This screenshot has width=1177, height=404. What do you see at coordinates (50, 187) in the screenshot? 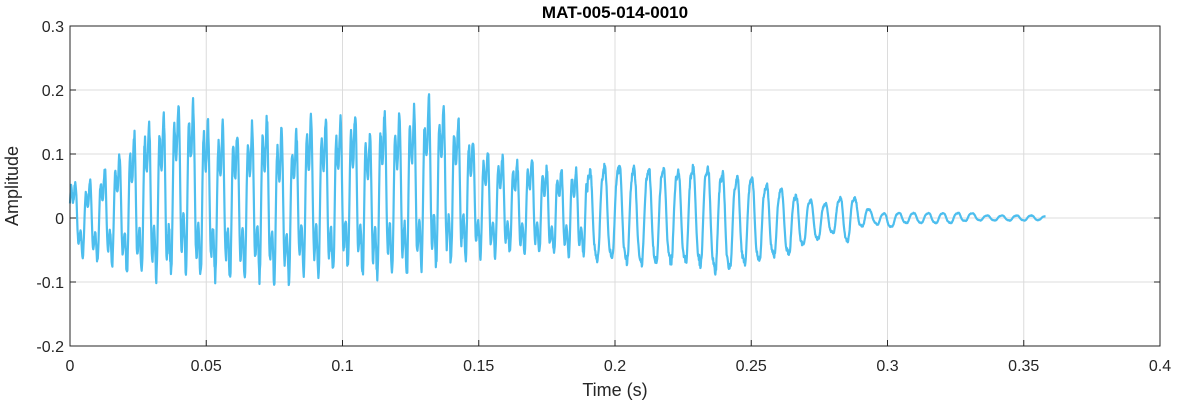
I see `y-tick-labels: -0.2 -0.1 0 0.1 0.2 0.3` at bounding box center [50, 187].